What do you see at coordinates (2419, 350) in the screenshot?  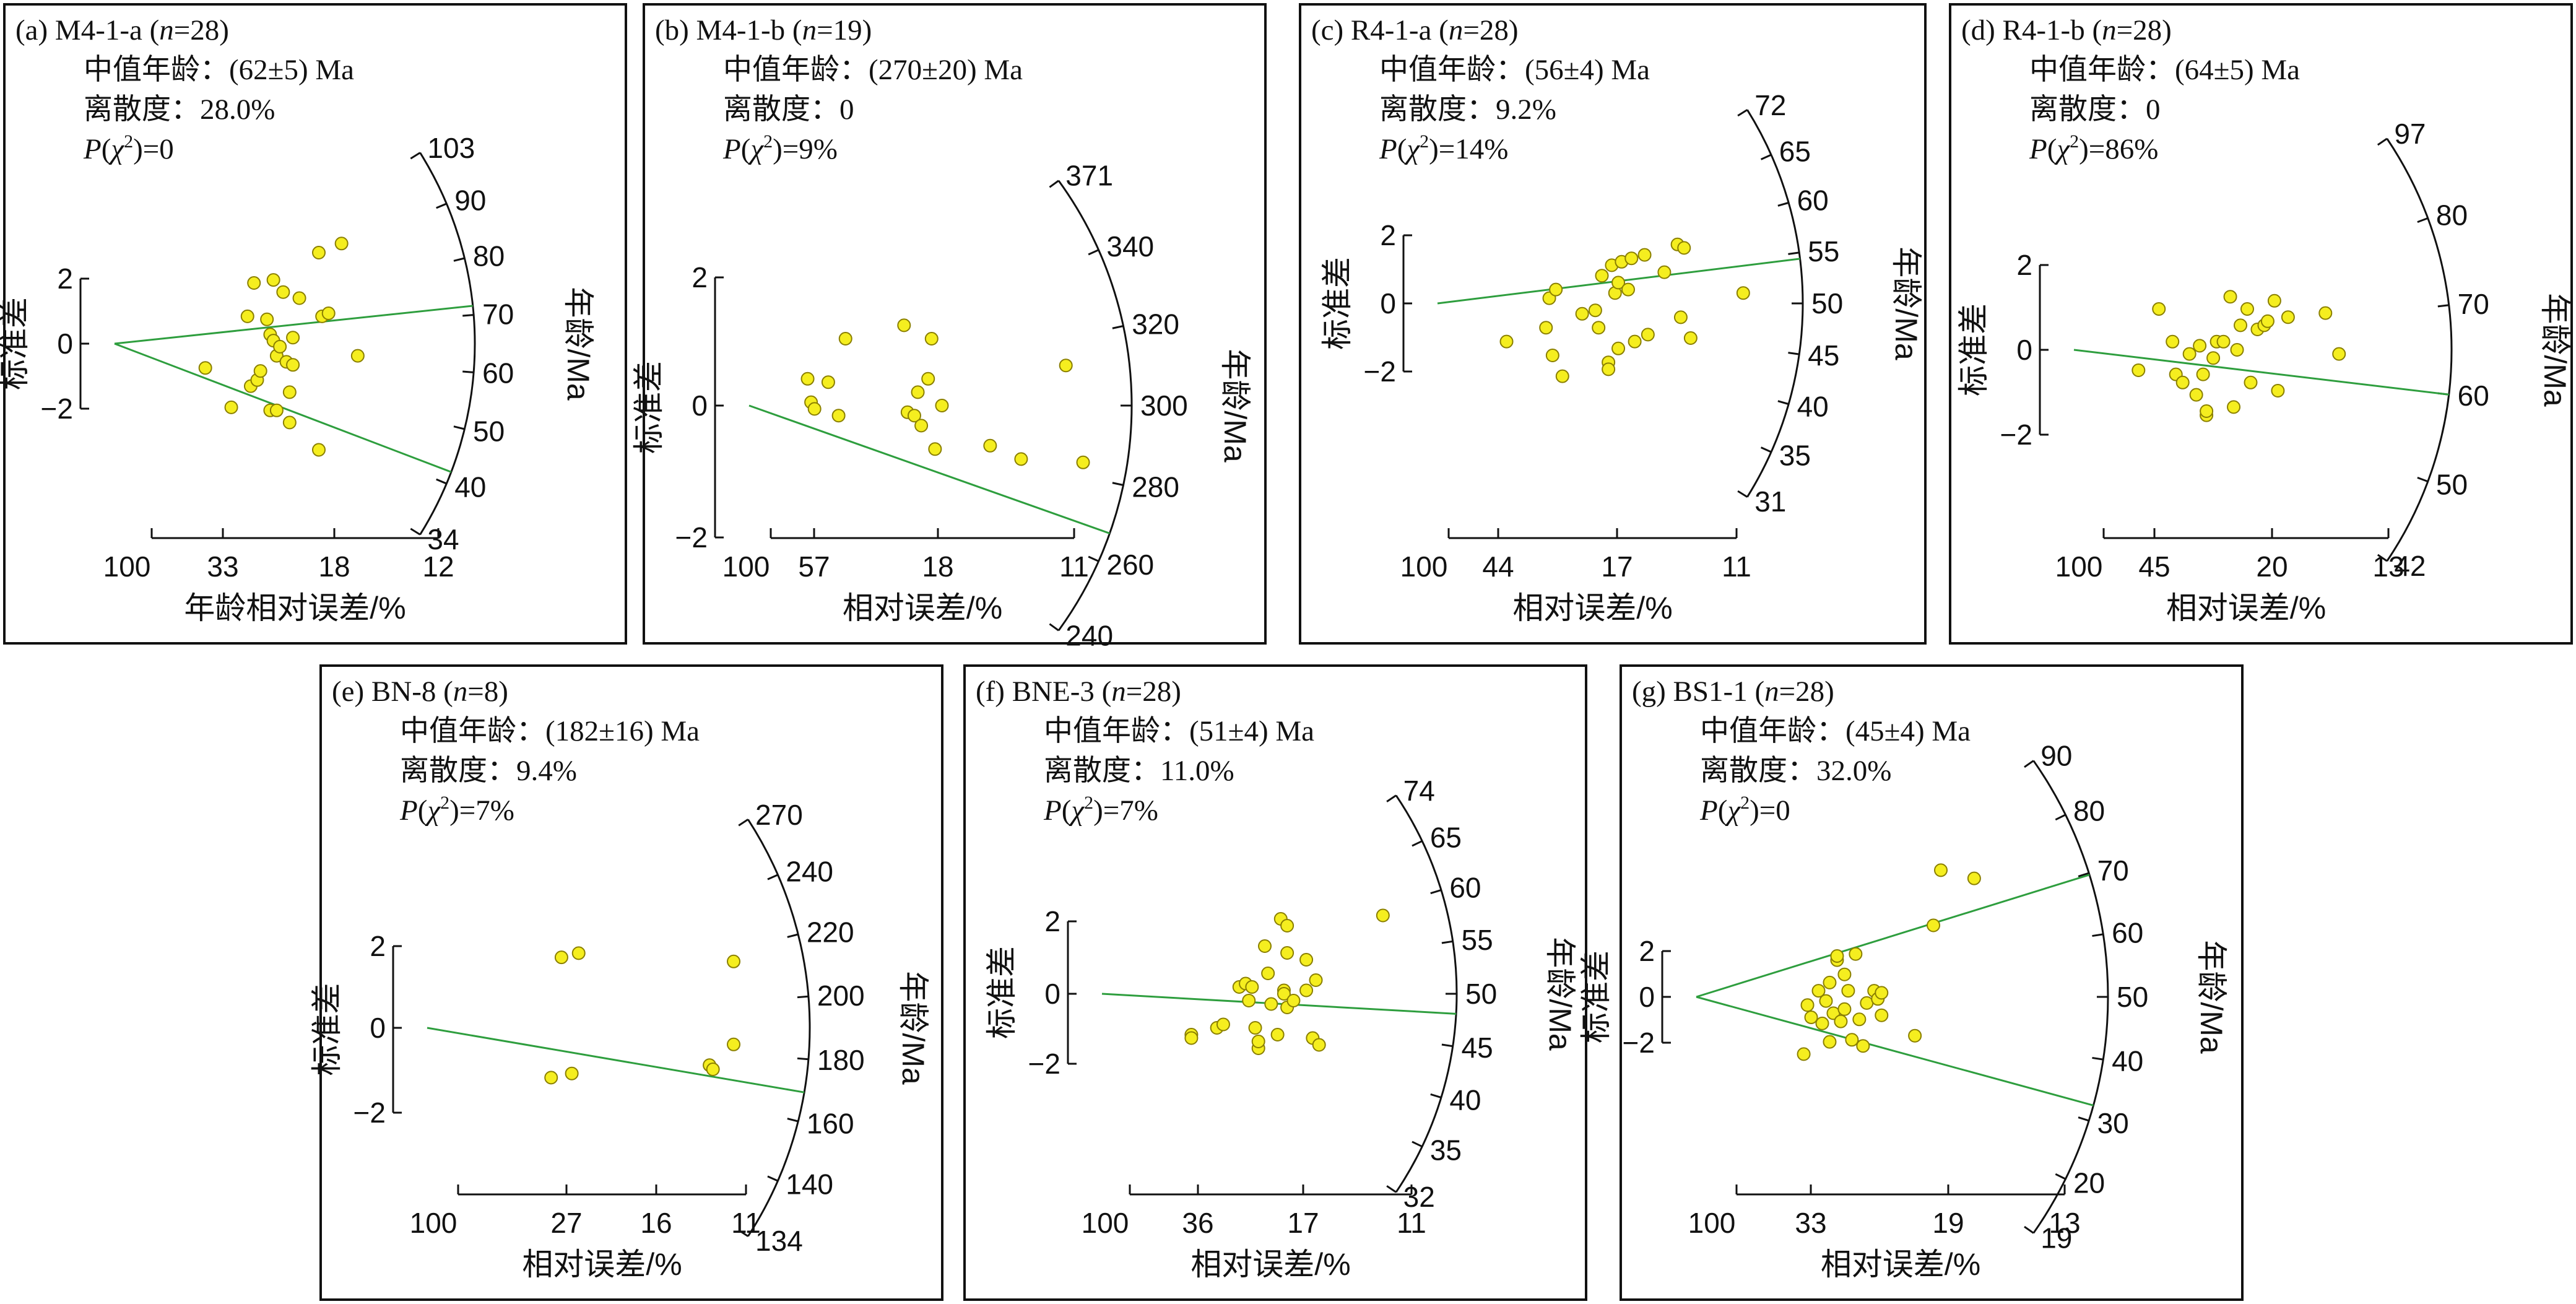 I see `age-arc` at bounding box center [2419, 350].